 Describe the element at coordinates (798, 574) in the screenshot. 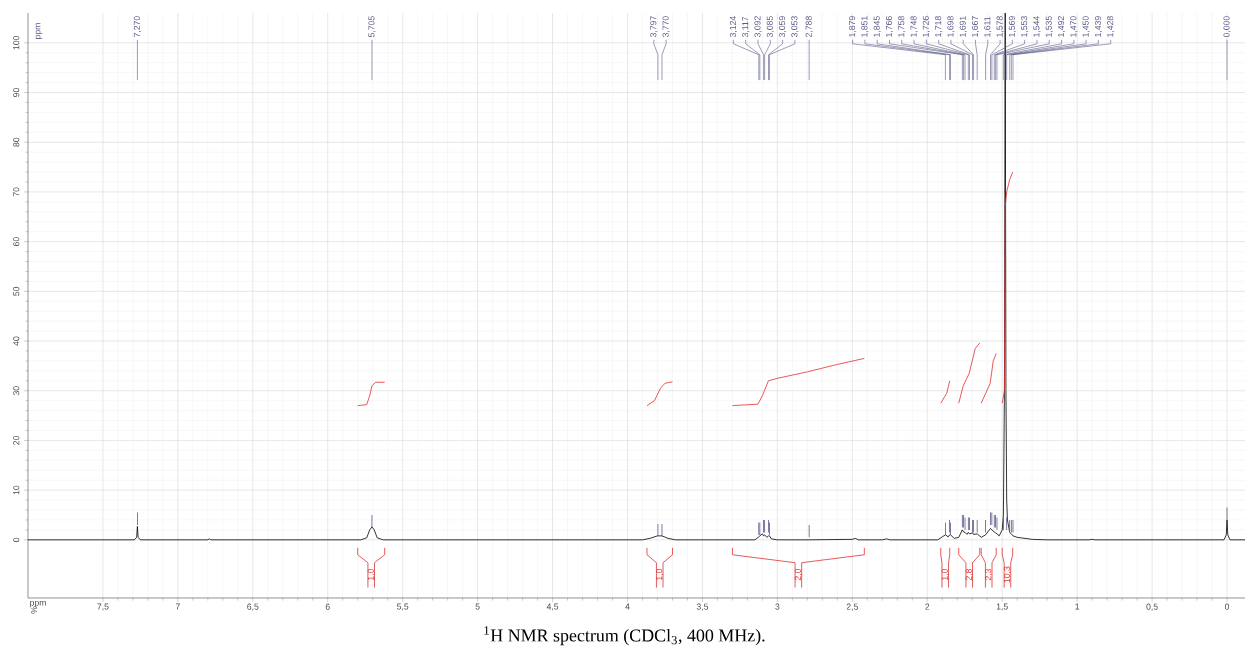

I see `annotation: 2,0` at that location.